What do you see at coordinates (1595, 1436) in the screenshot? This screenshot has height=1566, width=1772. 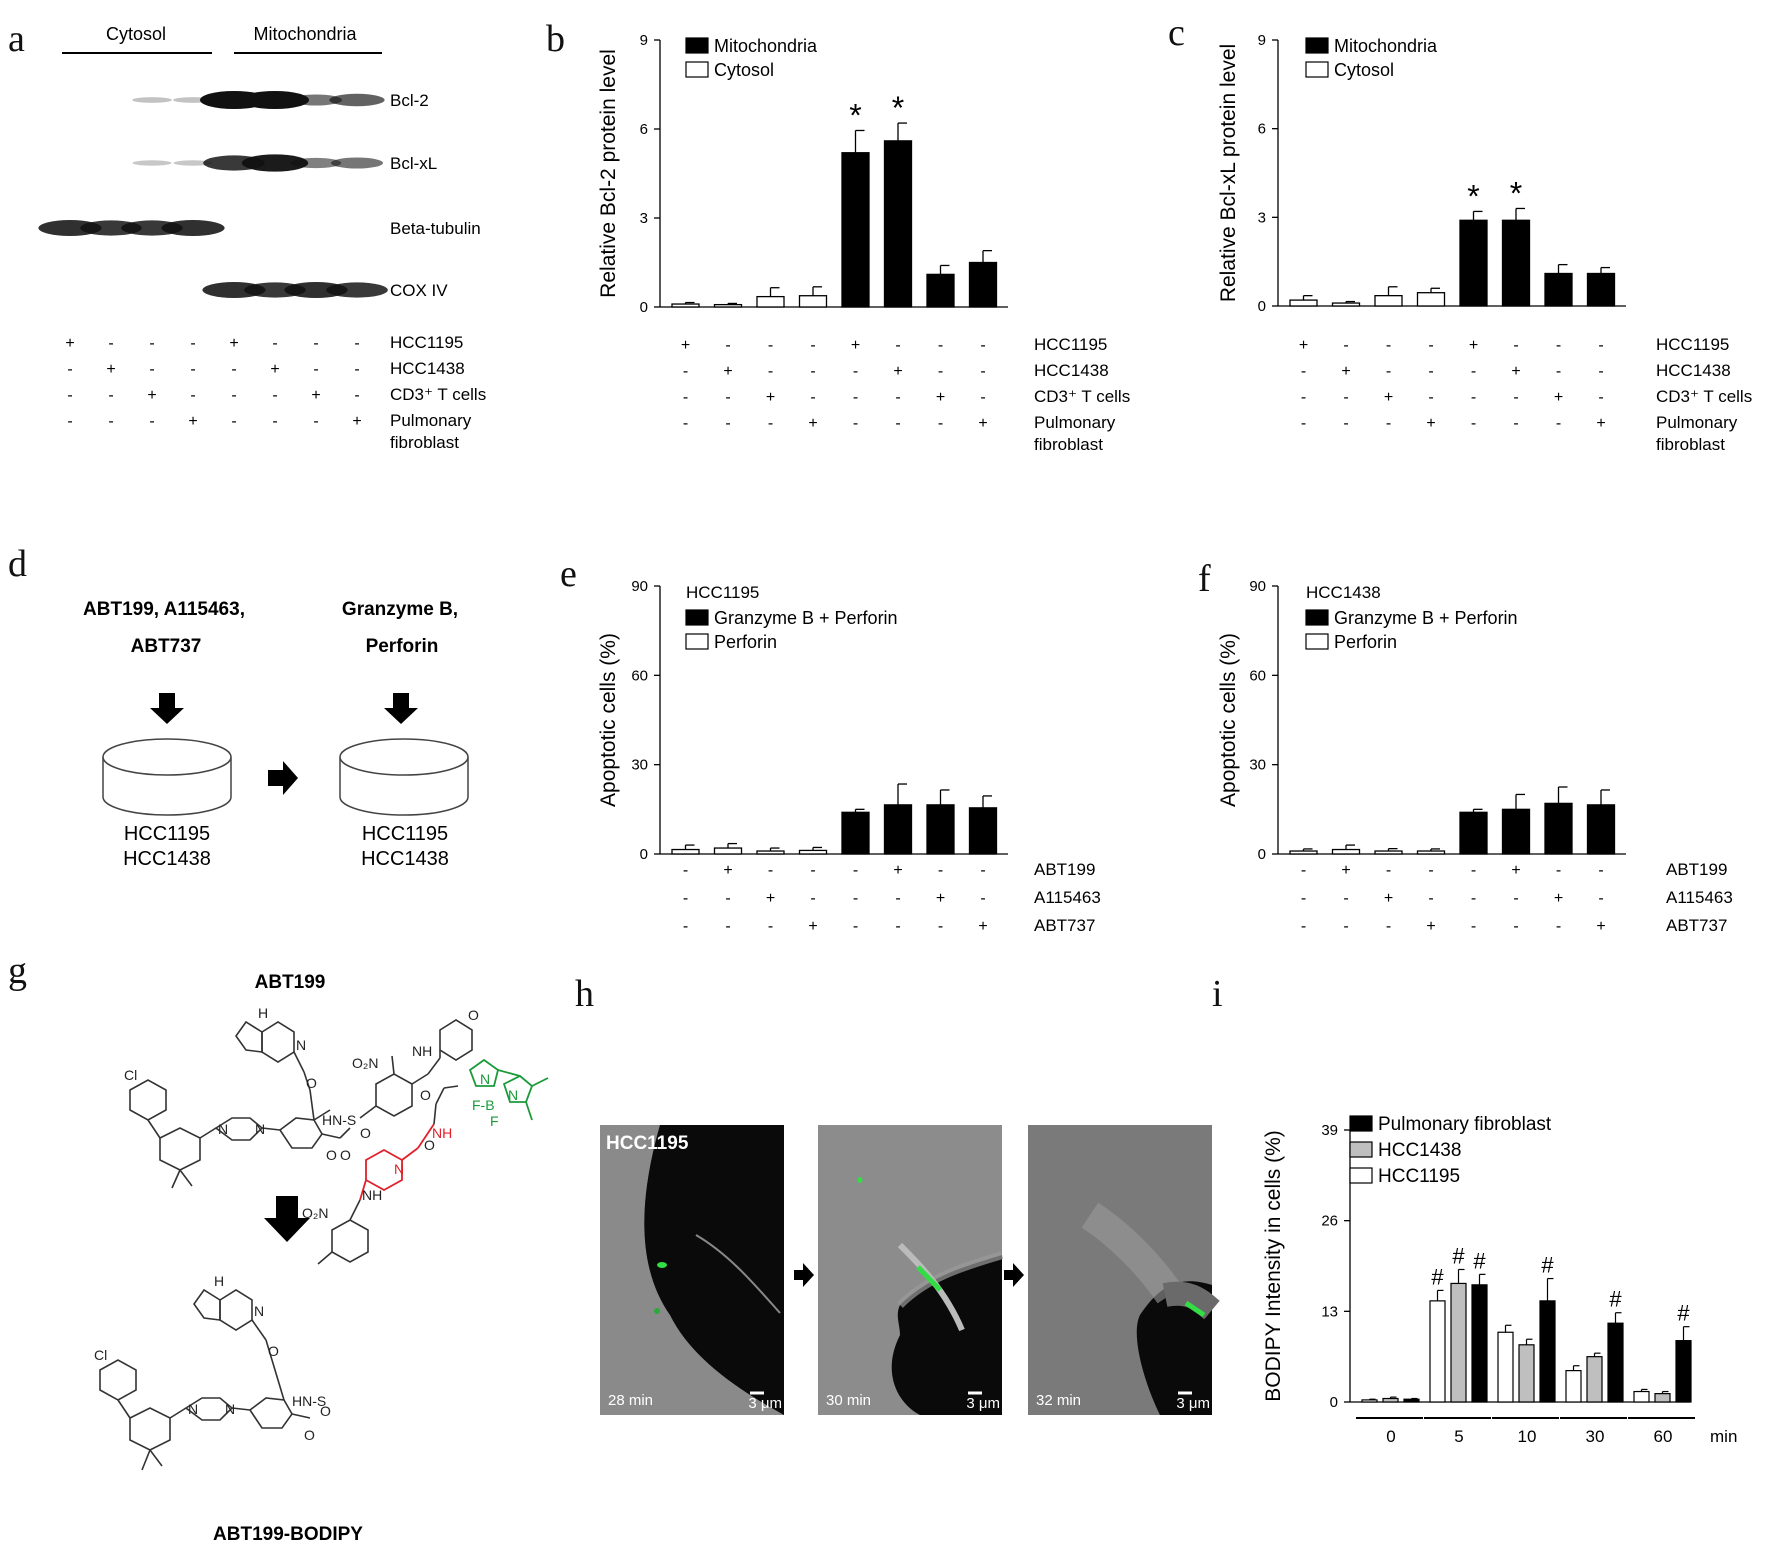 I see `x-tick-label: 30` at bounding box center [1595, 1436].